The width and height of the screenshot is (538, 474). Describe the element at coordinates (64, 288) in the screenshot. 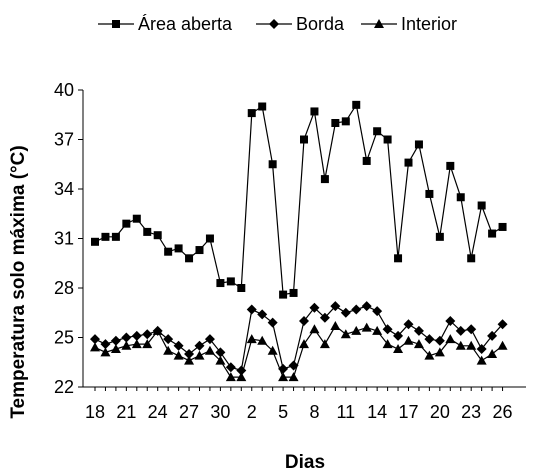

I see `y-tick-label: 28` at that location.